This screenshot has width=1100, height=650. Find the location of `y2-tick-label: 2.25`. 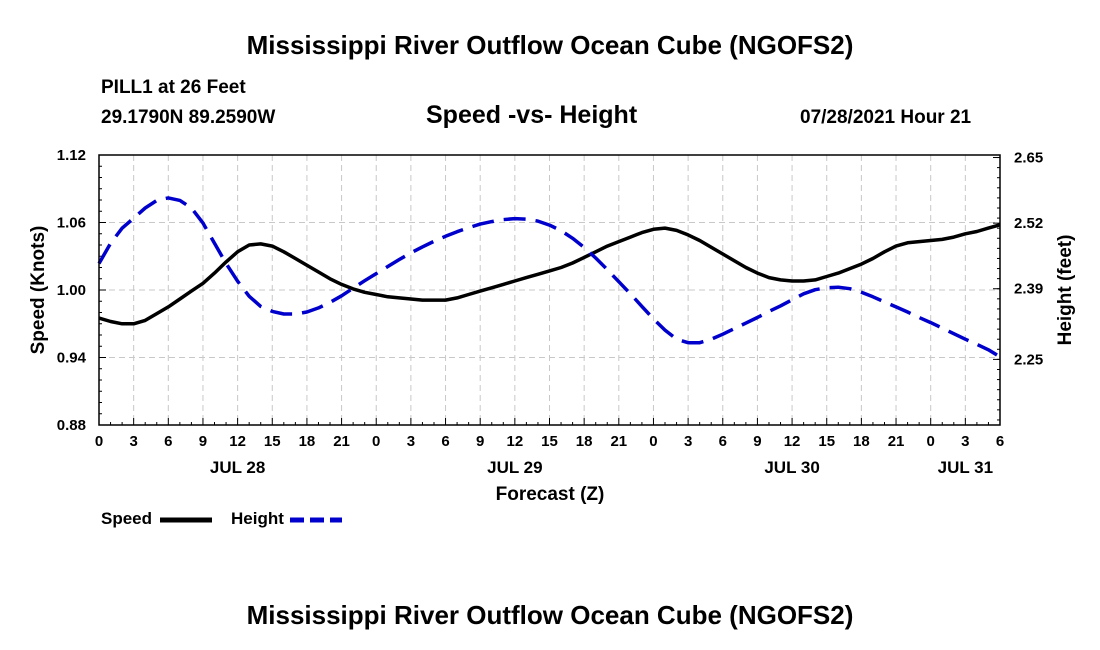

y2-tick-label: 2.25 is located at coordinates (1028, 359).